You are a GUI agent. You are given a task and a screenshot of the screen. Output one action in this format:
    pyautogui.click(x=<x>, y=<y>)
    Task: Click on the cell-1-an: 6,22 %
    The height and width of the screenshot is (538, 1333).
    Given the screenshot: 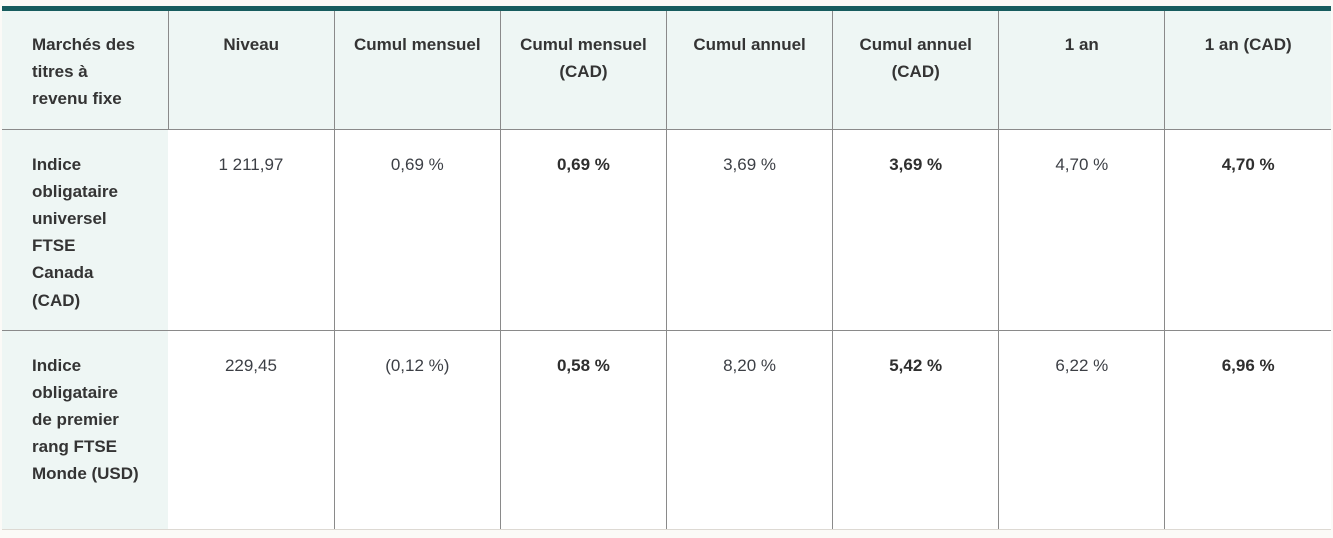 What is the action you would take?
    pyautogui.click(x=1081, y=429)
    